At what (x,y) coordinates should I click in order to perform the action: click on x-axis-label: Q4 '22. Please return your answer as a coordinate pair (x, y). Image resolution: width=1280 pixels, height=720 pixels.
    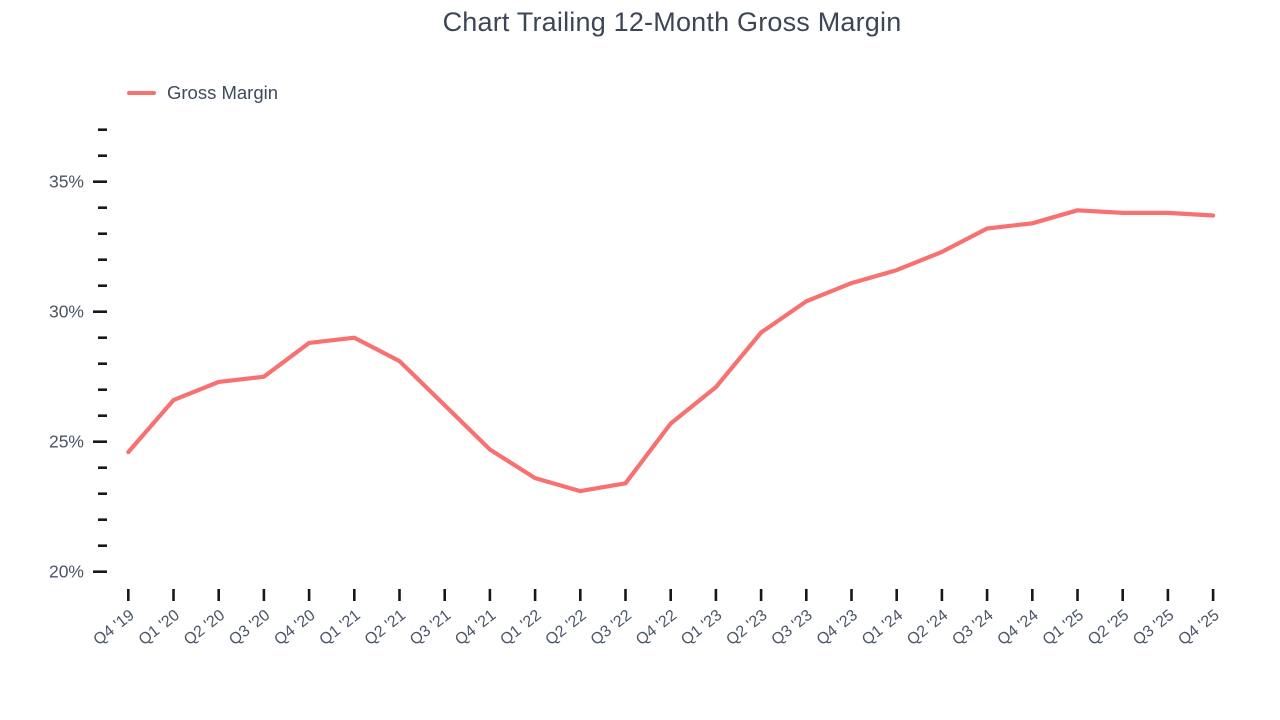
    Looking at the image, I should click on (656, 628).